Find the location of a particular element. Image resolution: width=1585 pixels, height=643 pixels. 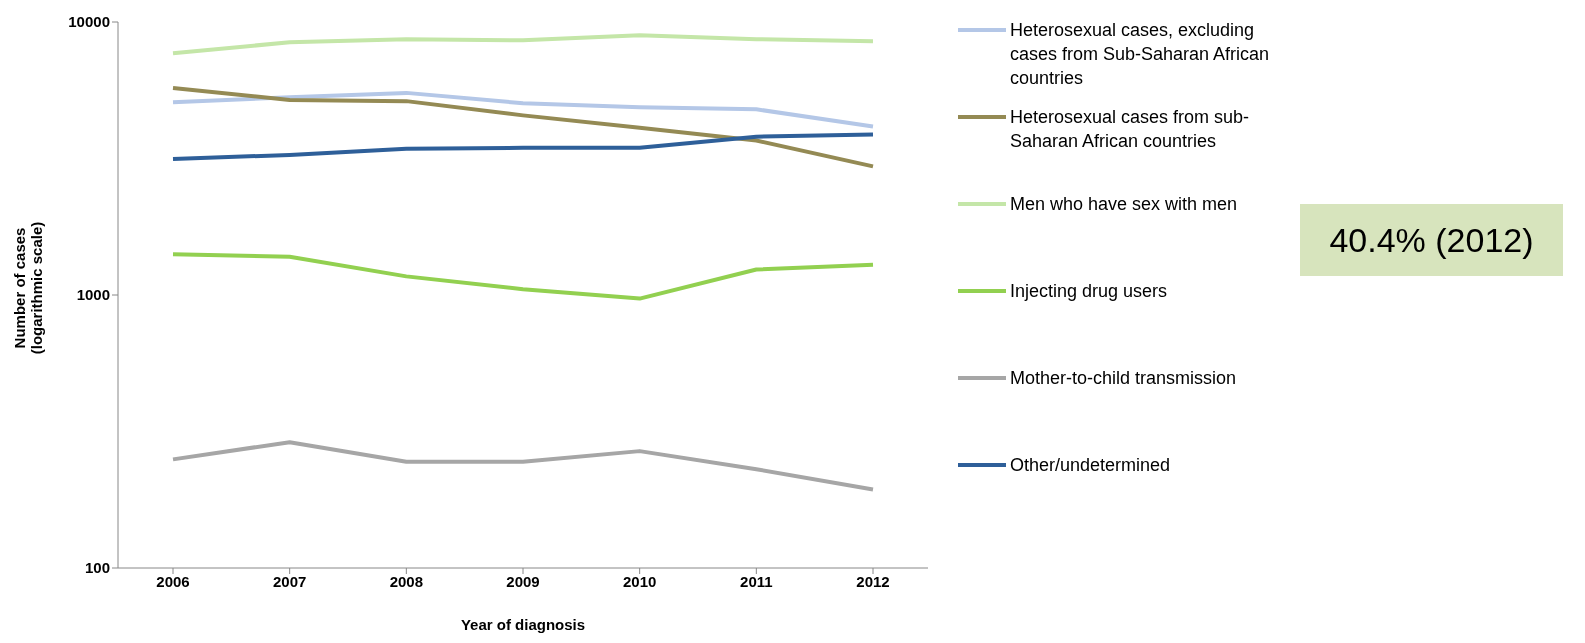

y-axis-title: Number of cases (logarithmic scale) is located at coordinates (28, 288).